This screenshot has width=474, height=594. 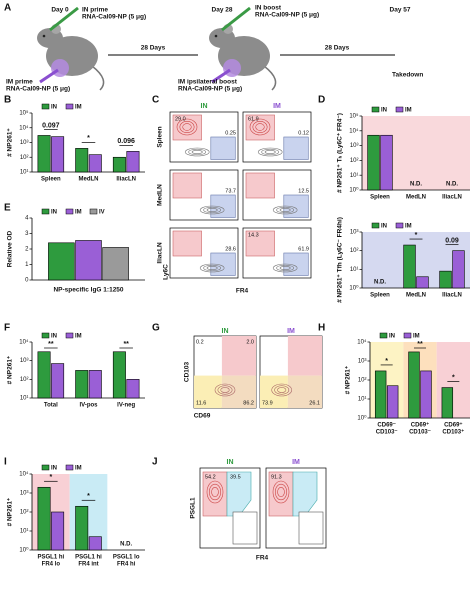 What do you see at coordinates (201, 403) in the screenshot?
I see `gate-label: 11.6` at bounding box center [201, 403].